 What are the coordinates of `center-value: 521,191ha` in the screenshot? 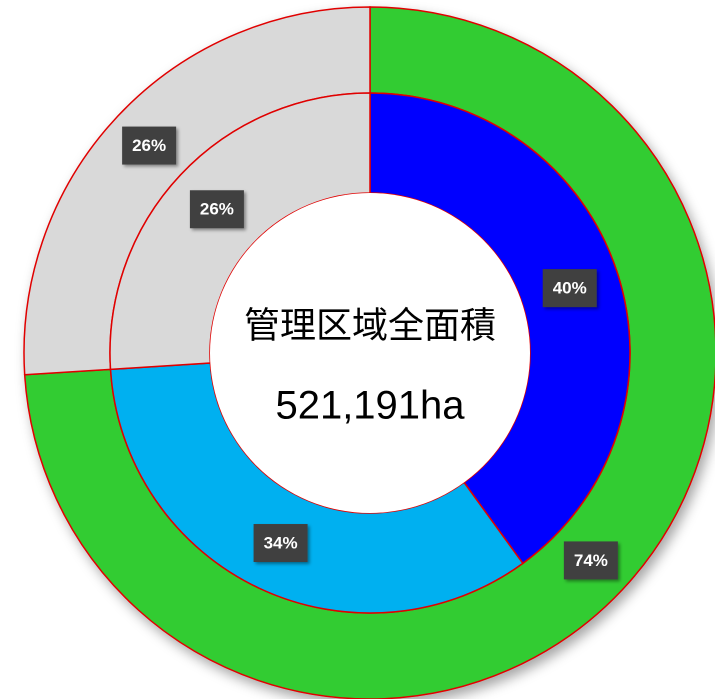 It's located at (370, 406).